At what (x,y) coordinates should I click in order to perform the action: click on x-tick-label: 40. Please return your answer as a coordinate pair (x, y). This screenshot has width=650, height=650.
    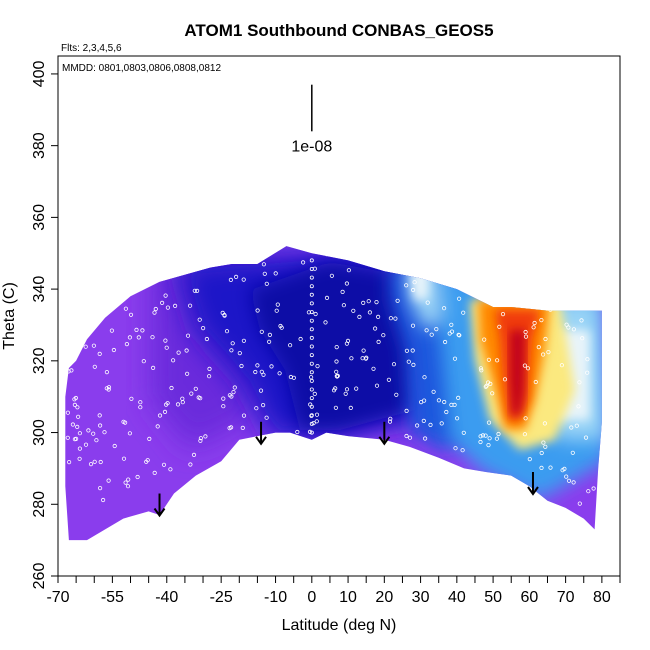
    Looking at the image, I should click on (457, 597).